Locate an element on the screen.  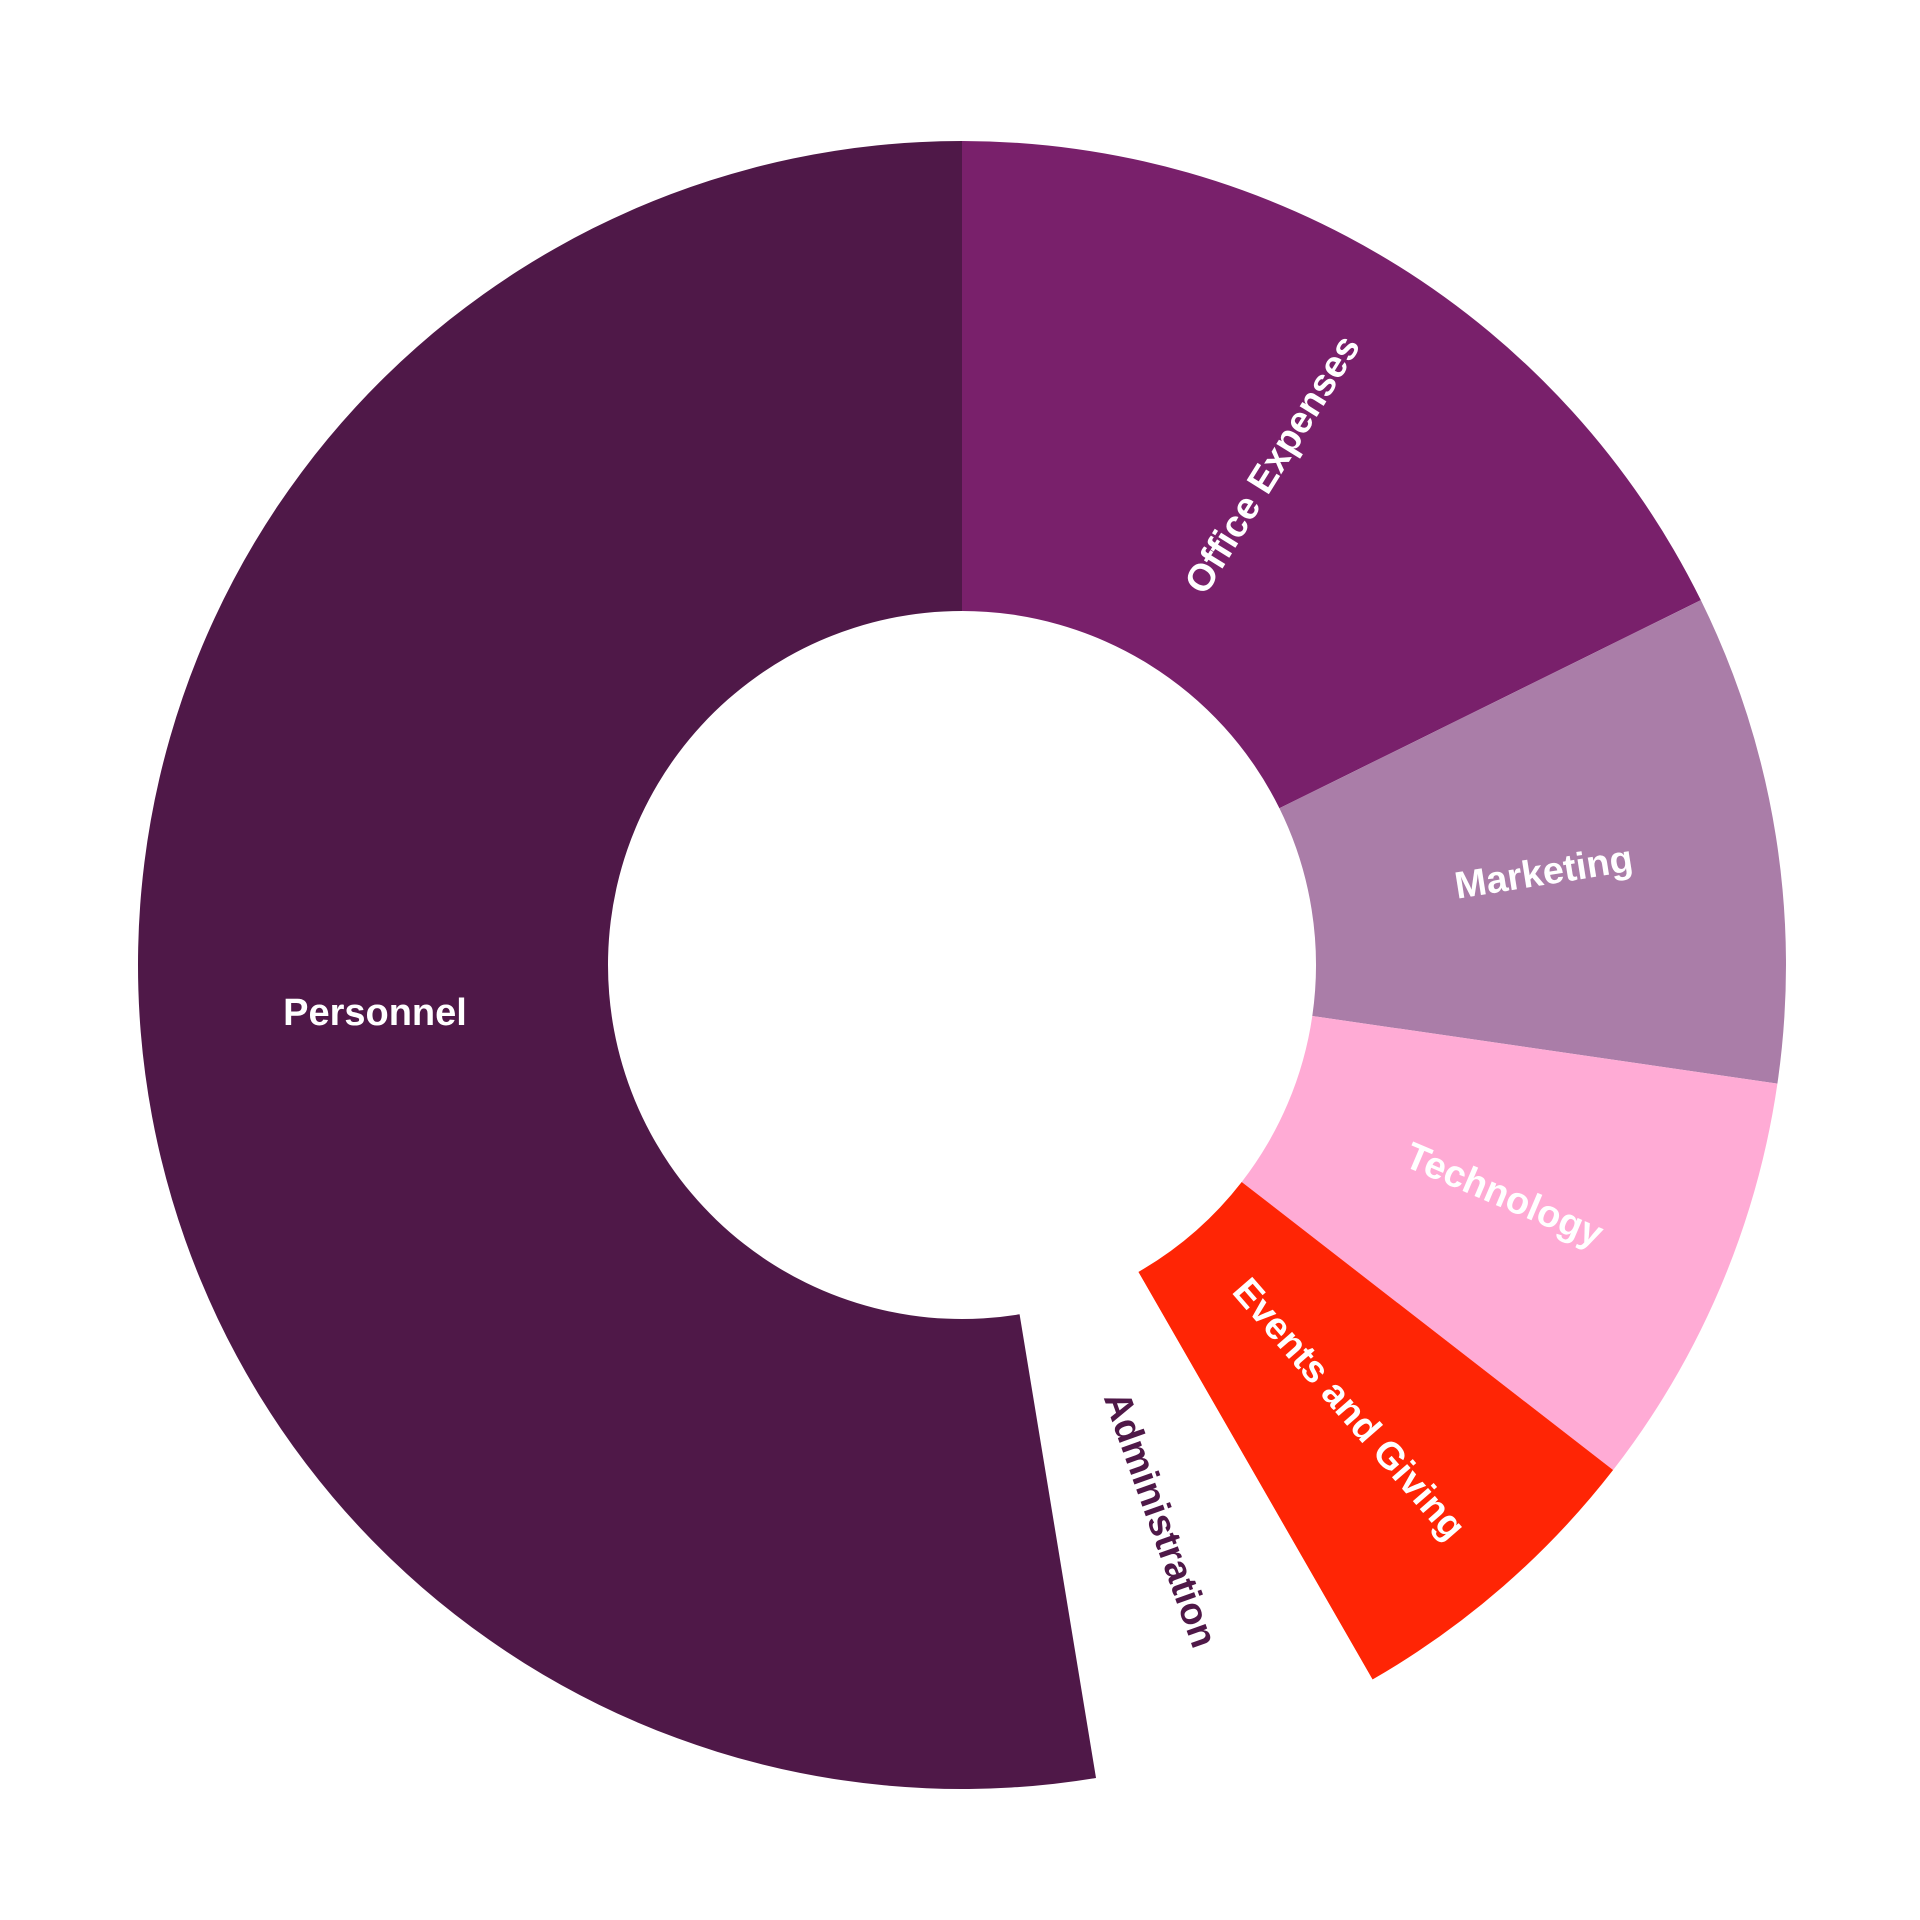
slice-label-personnel: Personnel is located at coordinates (375, 1013).